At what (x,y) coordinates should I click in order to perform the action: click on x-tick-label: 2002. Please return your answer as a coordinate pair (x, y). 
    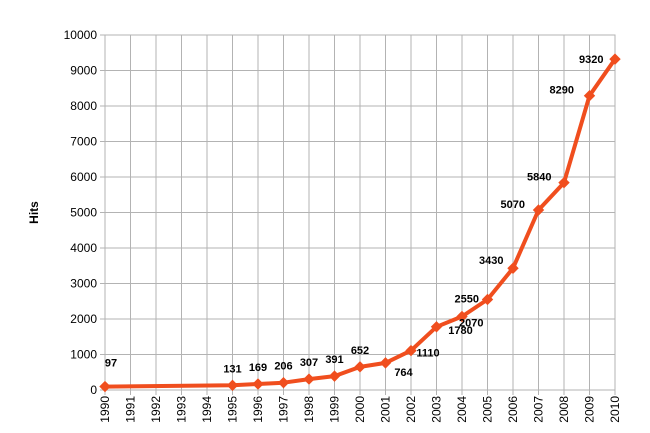
    Looking at the image, I should click on (411, 409).